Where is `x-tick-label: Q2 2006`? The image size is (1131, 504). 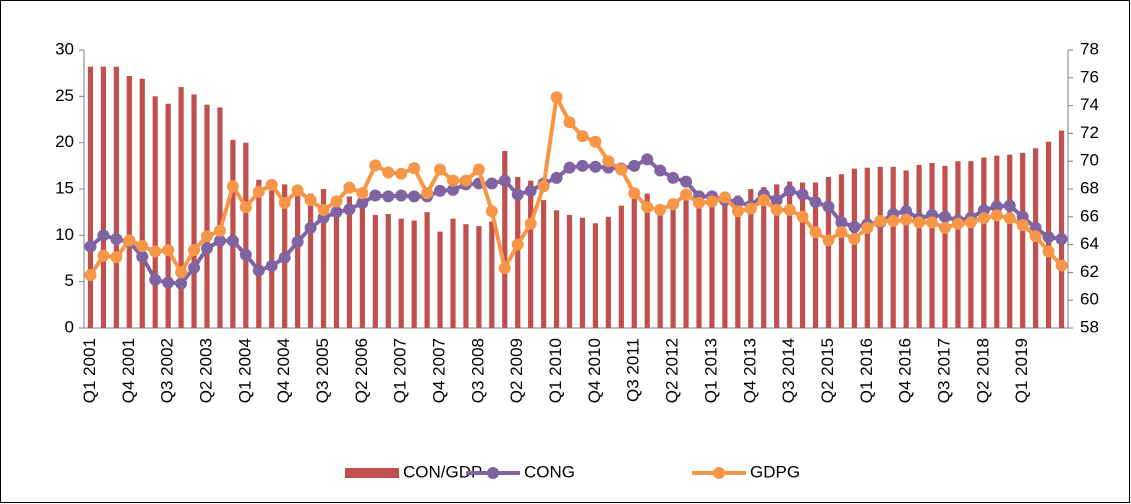
x-tick-label: Q2 2006 is located at coordinates (361, 370).